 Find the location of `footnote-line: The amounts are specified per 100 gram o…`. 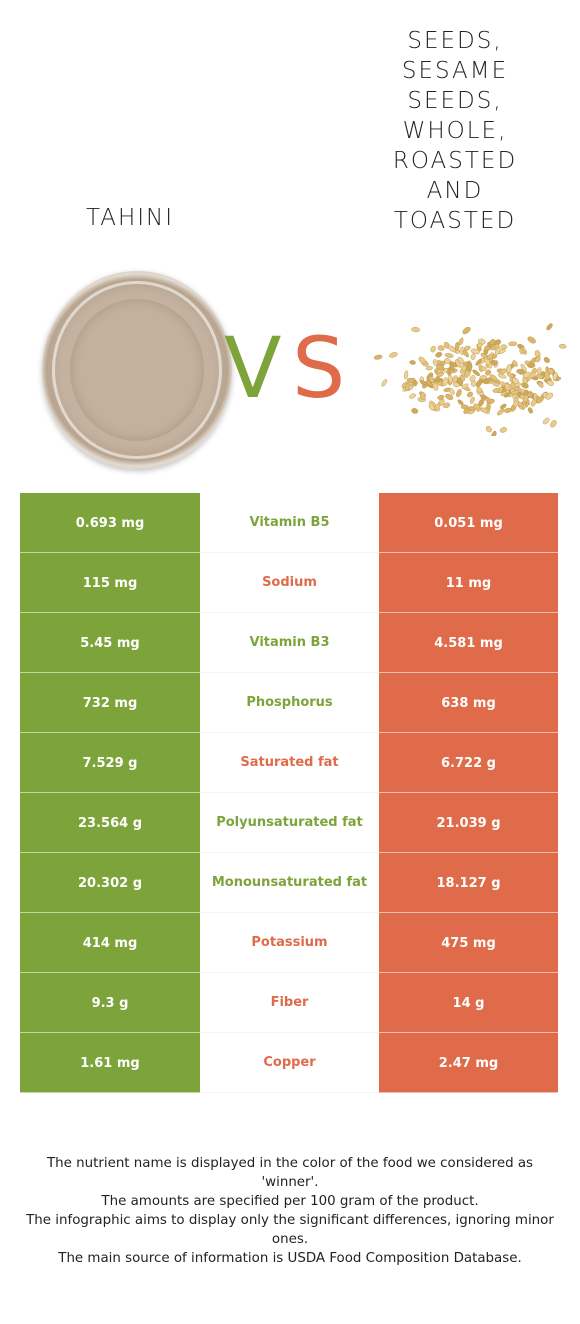

footnote-line: The amounts are specified per 100 gram o… is located at coordinates (290, 1201).